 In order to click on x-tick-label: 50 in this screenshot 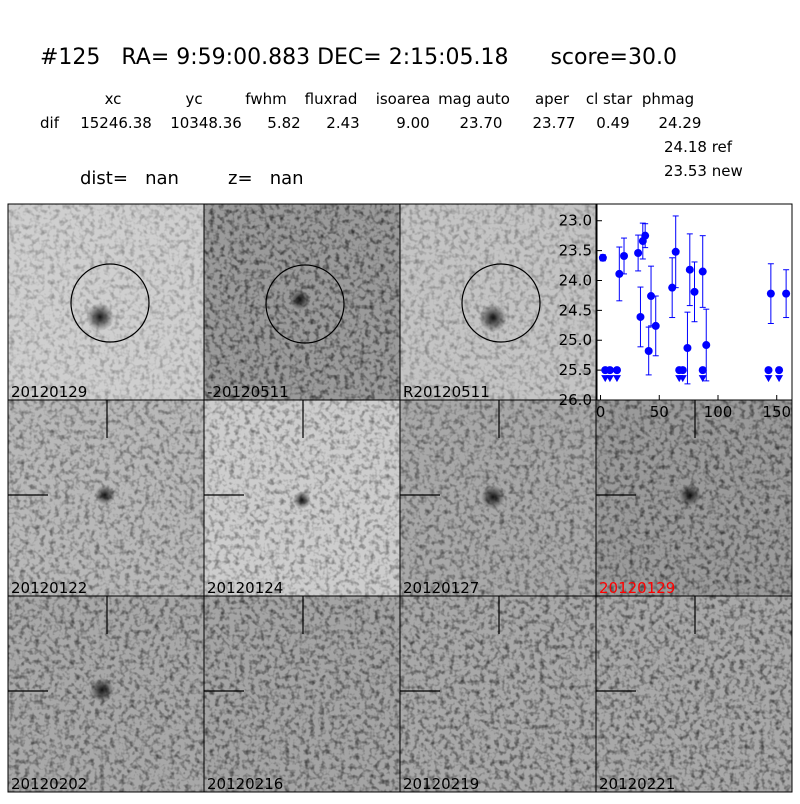, I will do `click(659, 412)`.